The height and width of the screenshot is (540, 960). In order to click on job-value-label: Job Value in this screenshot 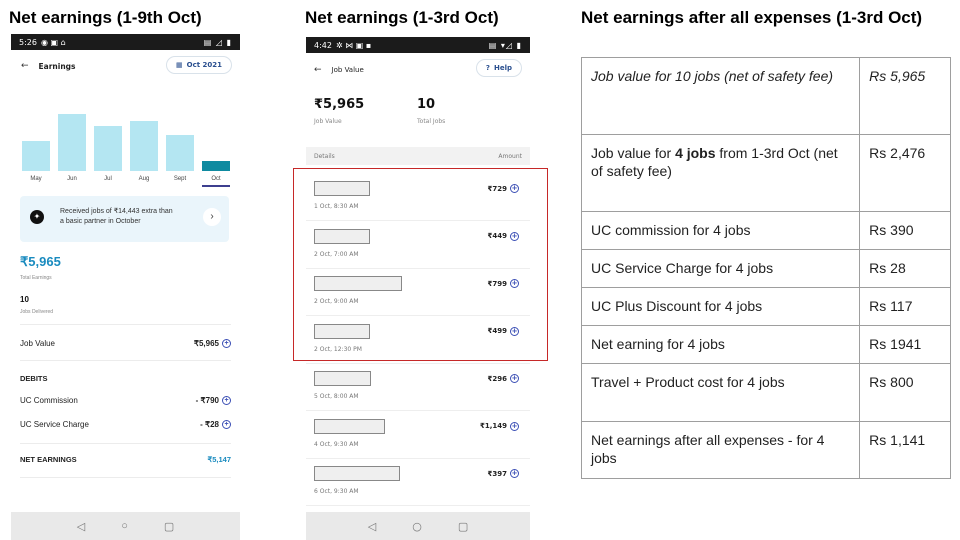, I will do `click(37, 343)`.